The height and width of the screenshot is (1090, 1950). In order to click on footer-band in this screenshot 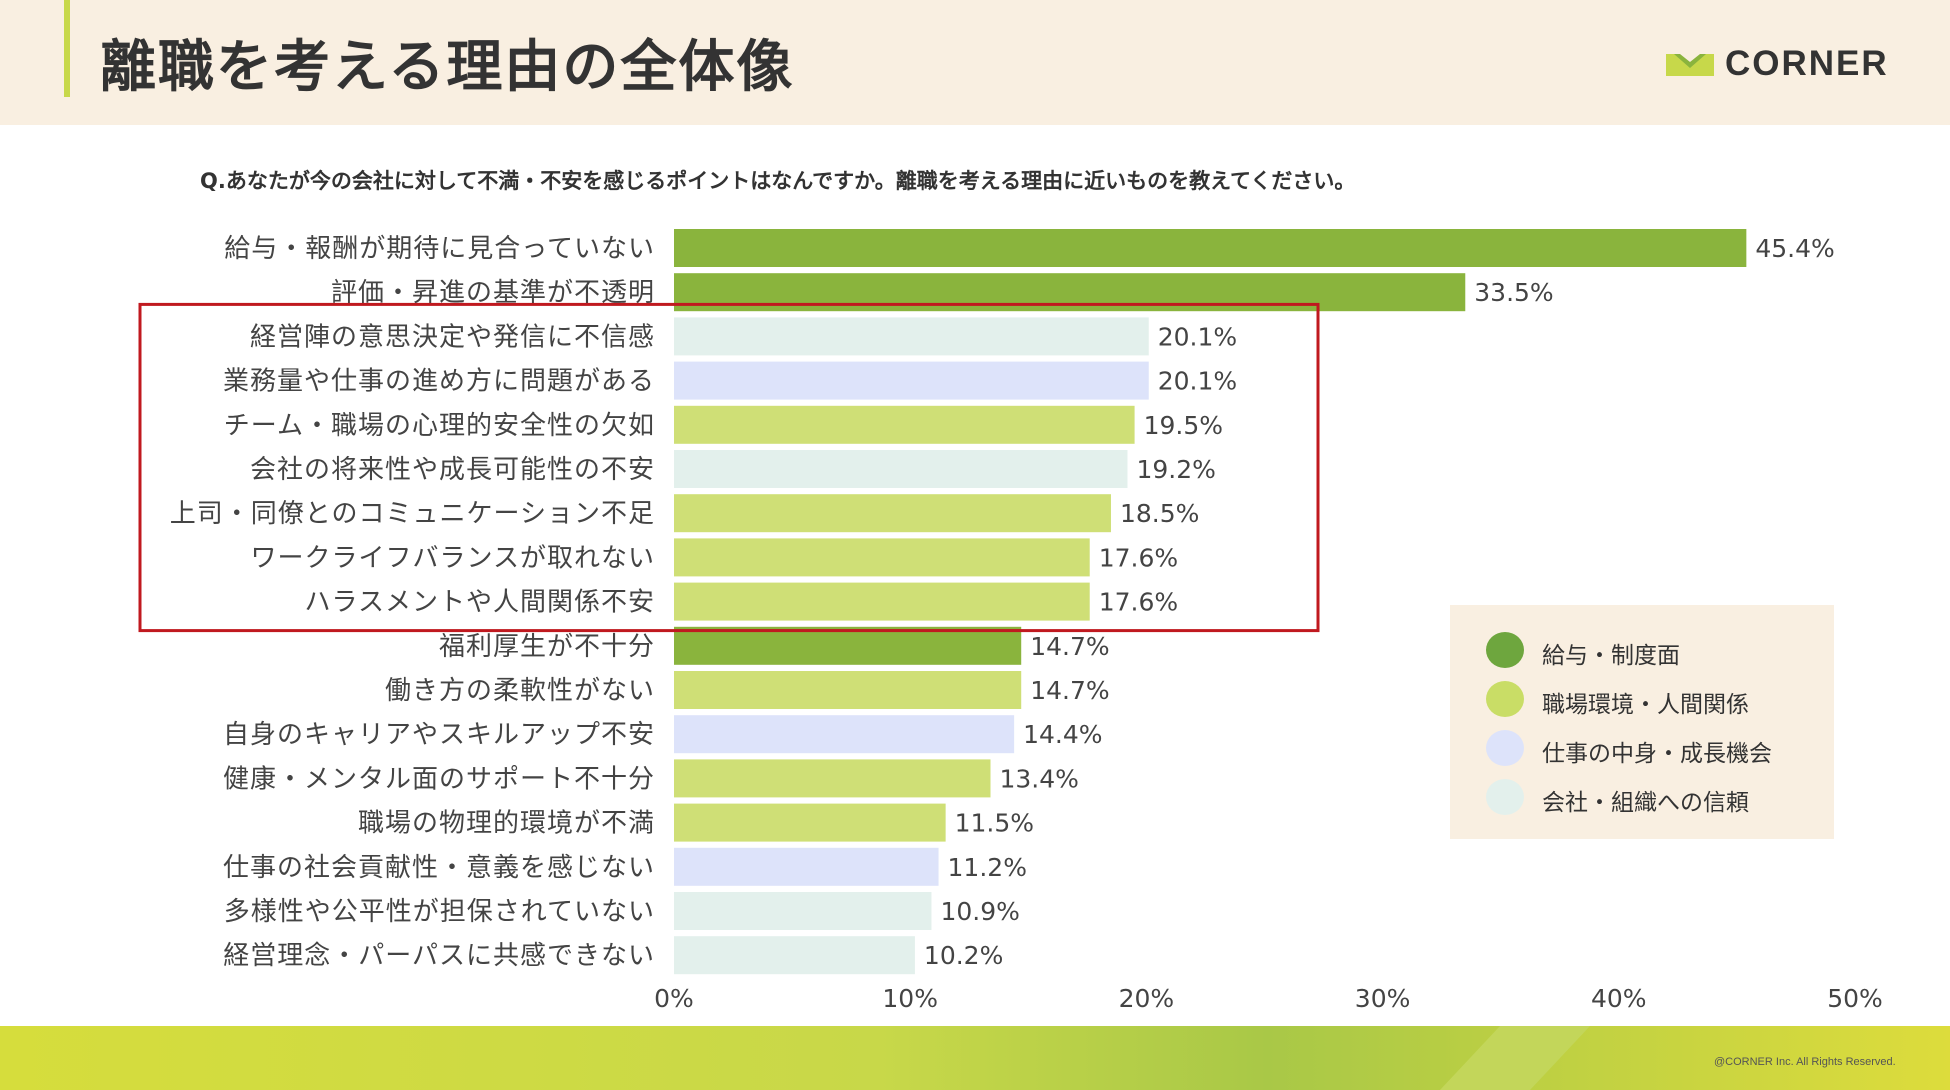, I will do `click(975, 1058)`.